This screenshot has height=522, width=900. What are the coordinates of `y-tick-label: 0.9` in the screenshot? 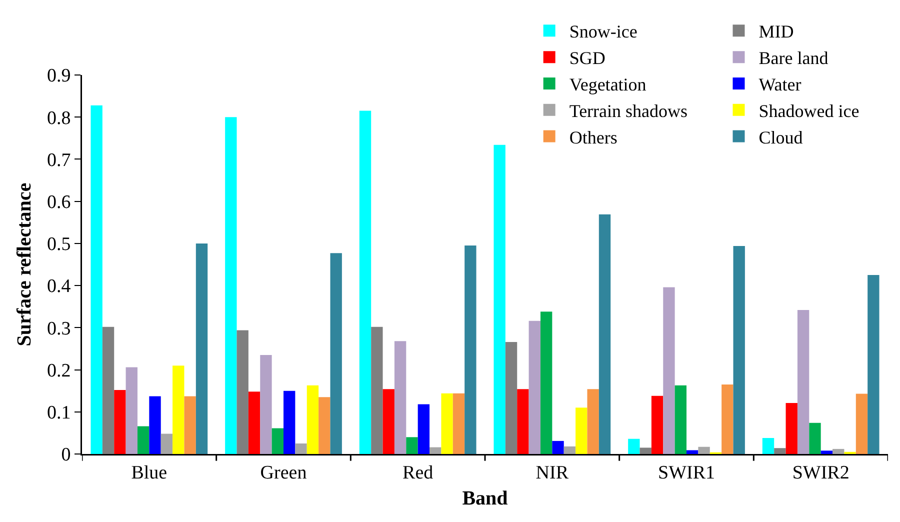 It's located at (58, 76).